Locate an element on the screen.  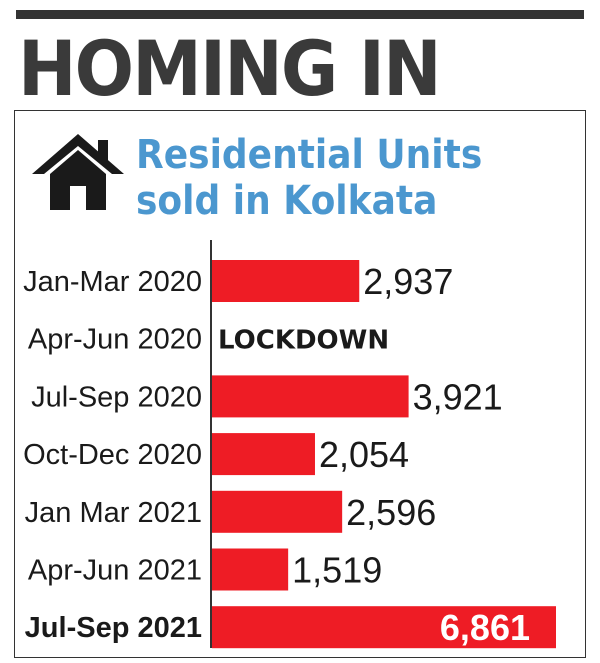
value-label: 3,921 is located at coordinates (458, 396).